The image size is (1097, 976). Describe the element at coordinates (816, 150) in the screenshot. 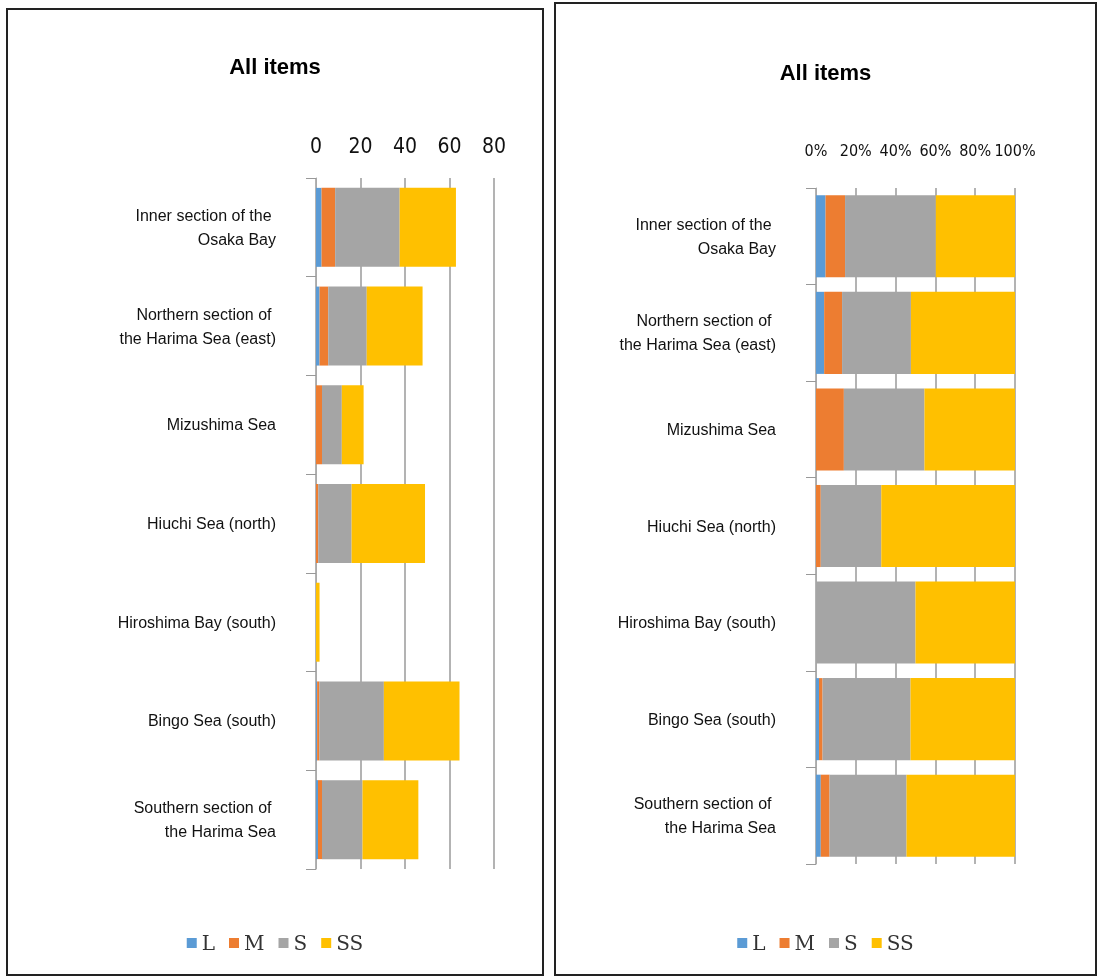

I see `x-tick-label: 0%` at that location.